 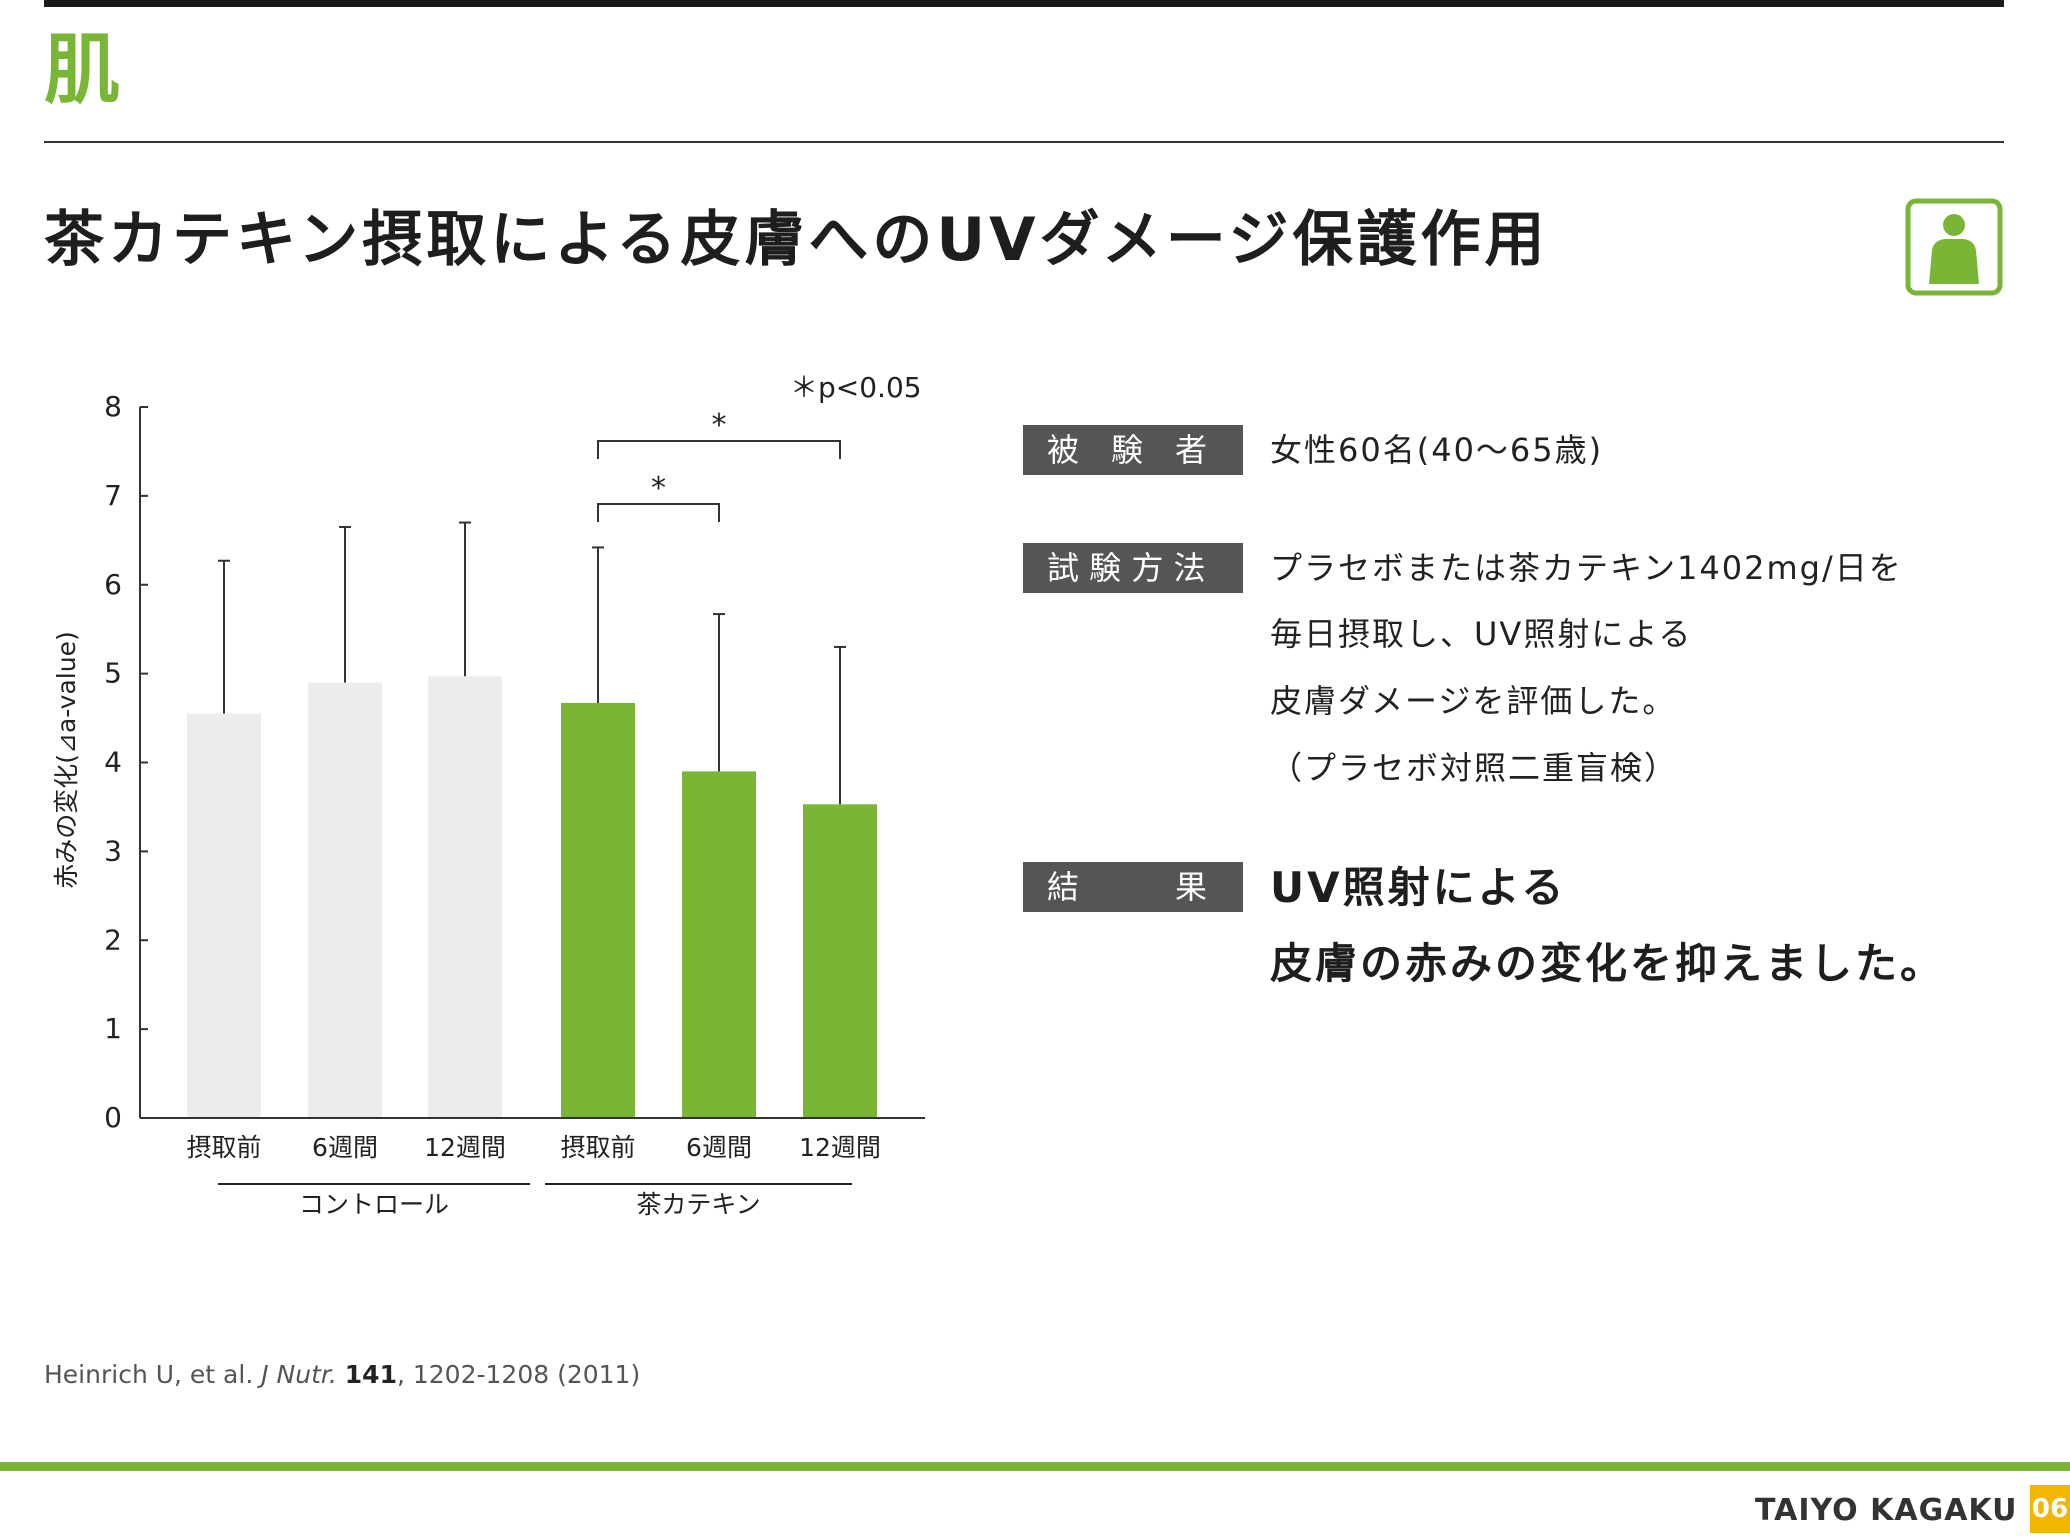 I want to click on page-number-badge: 06, so click(x=2050, y=1509).